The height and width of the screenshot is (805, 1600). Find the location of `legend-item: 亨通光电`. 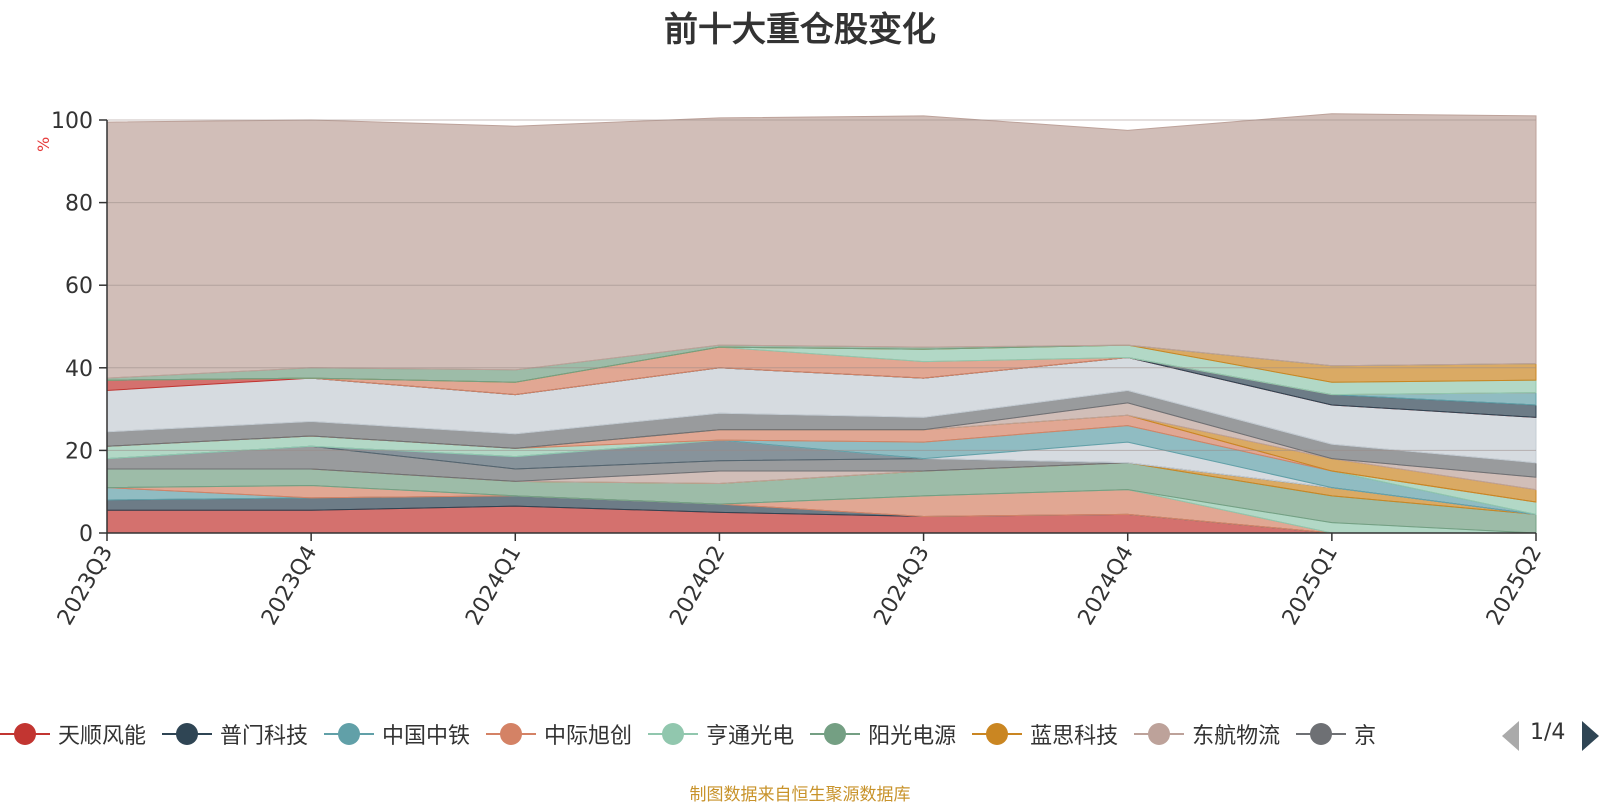

legend-item: 亨通光电 is located at coordinates (721, 734).